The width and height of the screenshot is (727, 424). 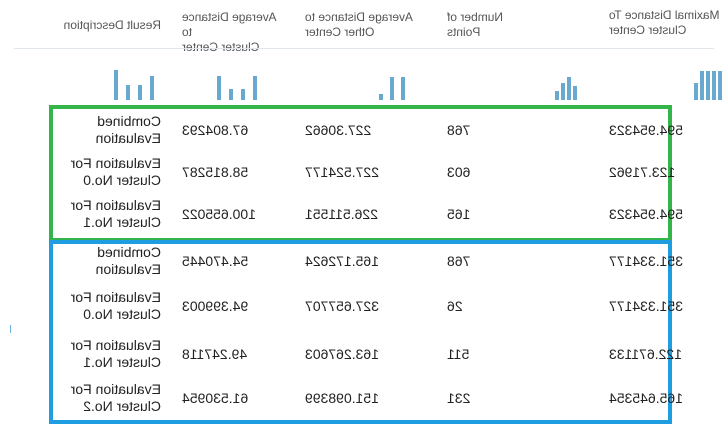 What do you see at coordinates (338, 130) in the screenshot?
I see `row-avg-distance-other-center: 227.30662` at bounding box center [338, 130].